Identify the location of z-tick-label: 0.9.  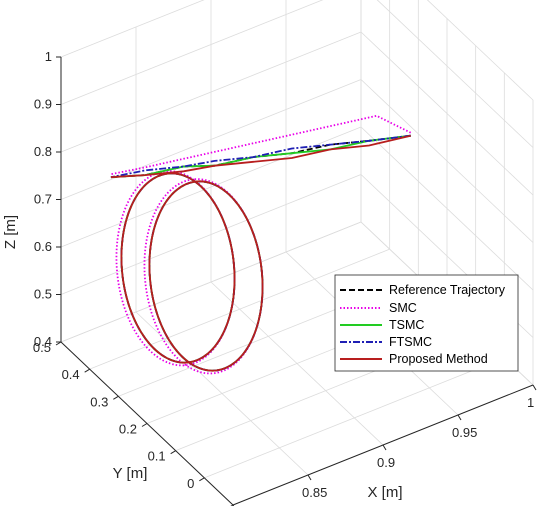
(43, 104).